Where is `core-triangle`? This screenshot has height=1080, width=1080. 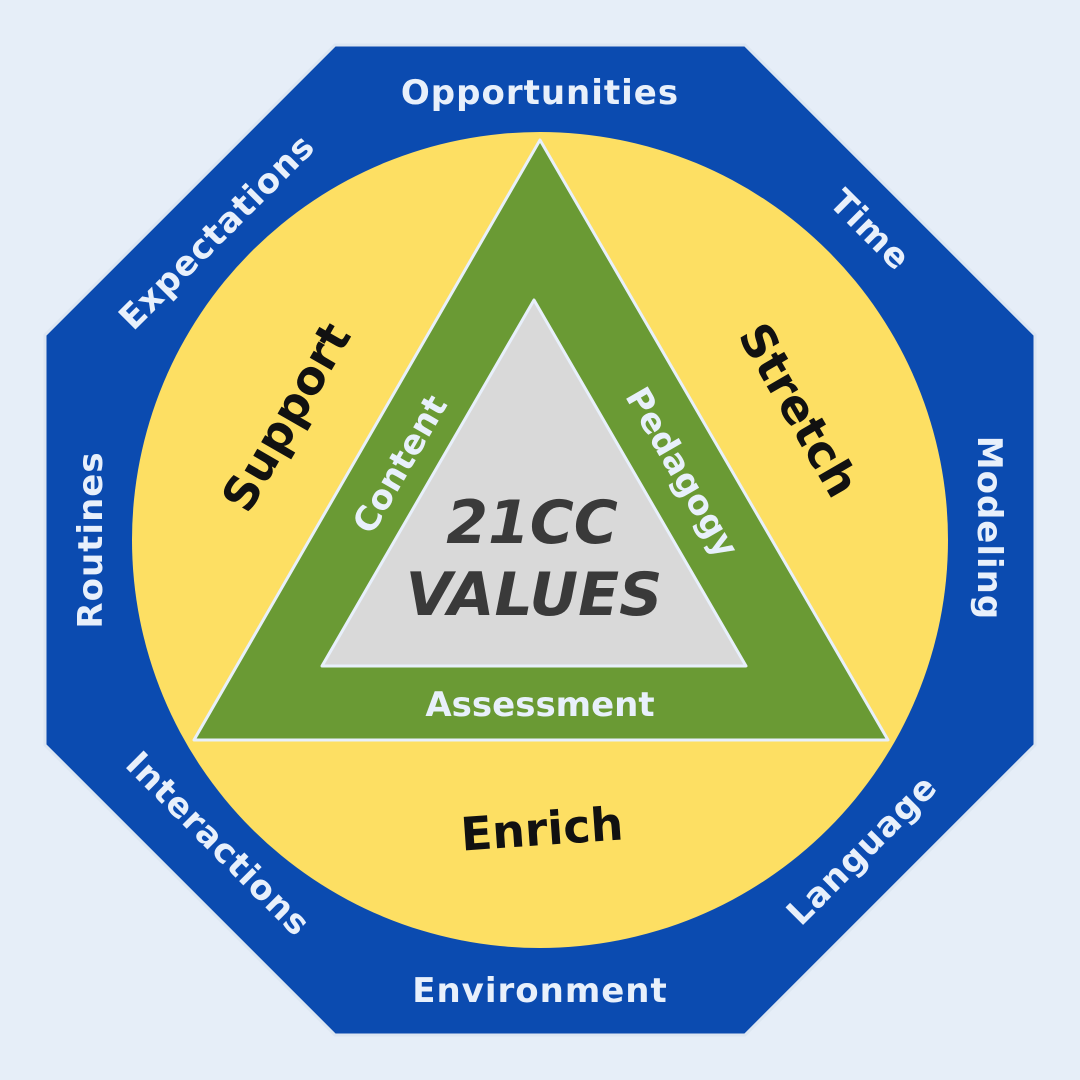
core-triangle is located at coordinates (534, 483).